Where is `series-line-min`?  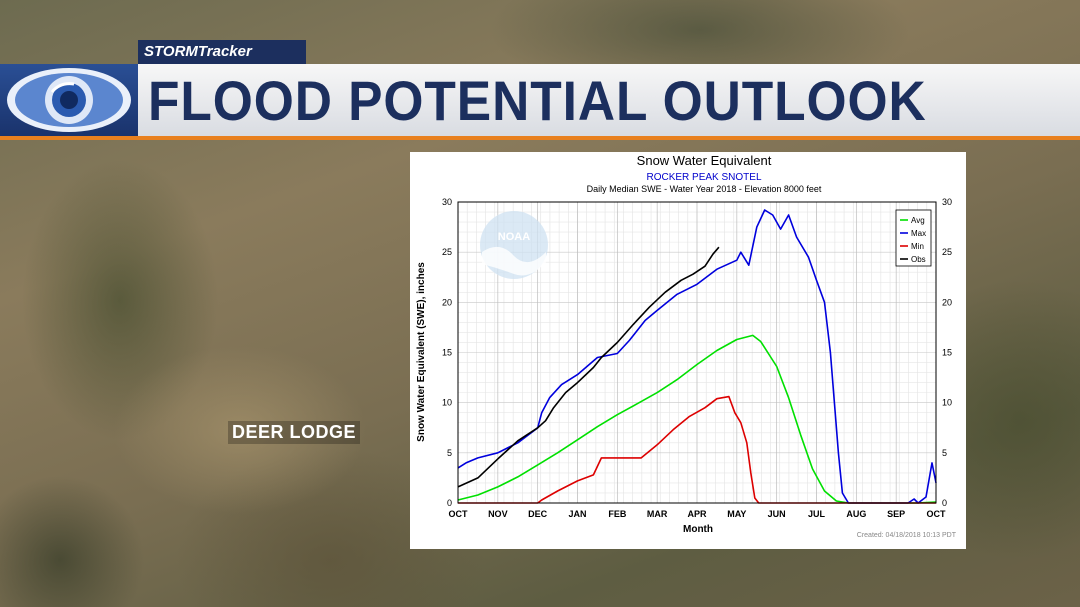 series-line-min is located at coordinates (697, 449).